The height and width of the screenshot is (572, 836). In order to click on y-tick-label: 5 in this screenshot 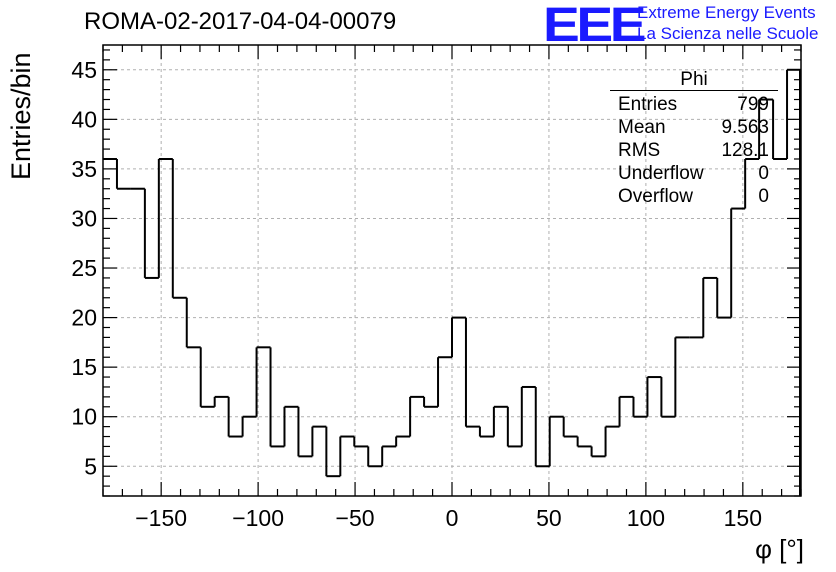, I will do `click(90, 466)`.